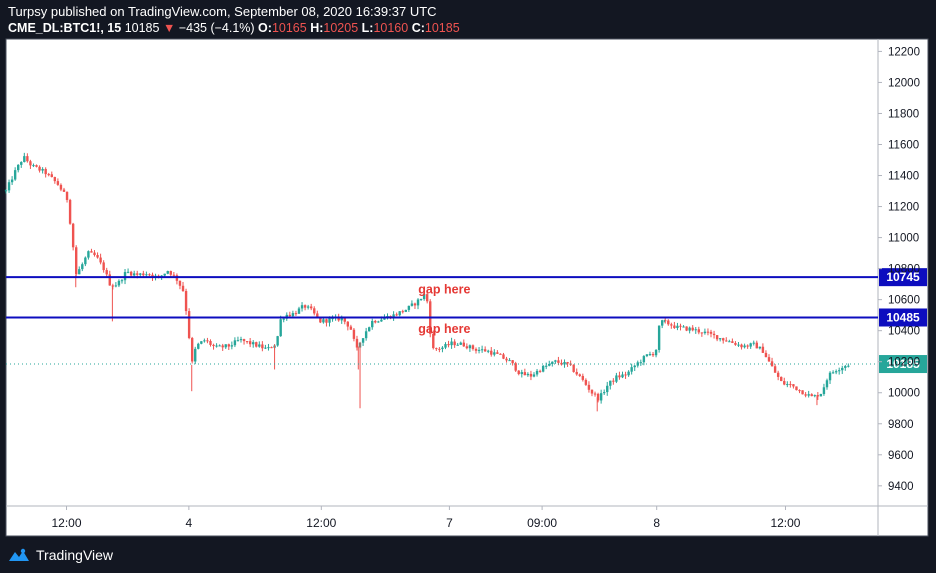 Image resolution: width=936 pixels, height=573 pixels. I want to click on time-axis: 12:00 4 12:00 7 09:00 8 12:00, so click(426, 518).